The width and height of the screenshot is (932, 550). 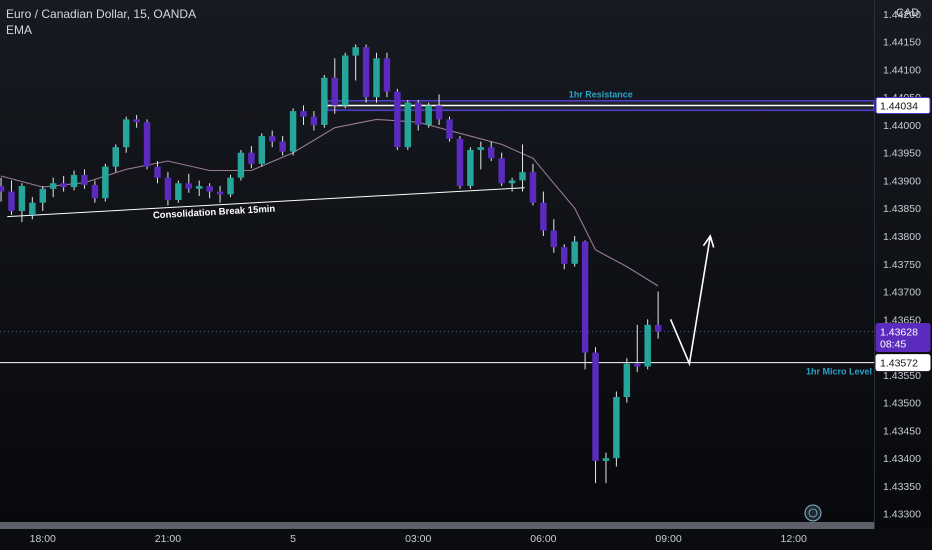 I want to click on current-price-badge-text: 1.43628, so click(x=899, y=333).